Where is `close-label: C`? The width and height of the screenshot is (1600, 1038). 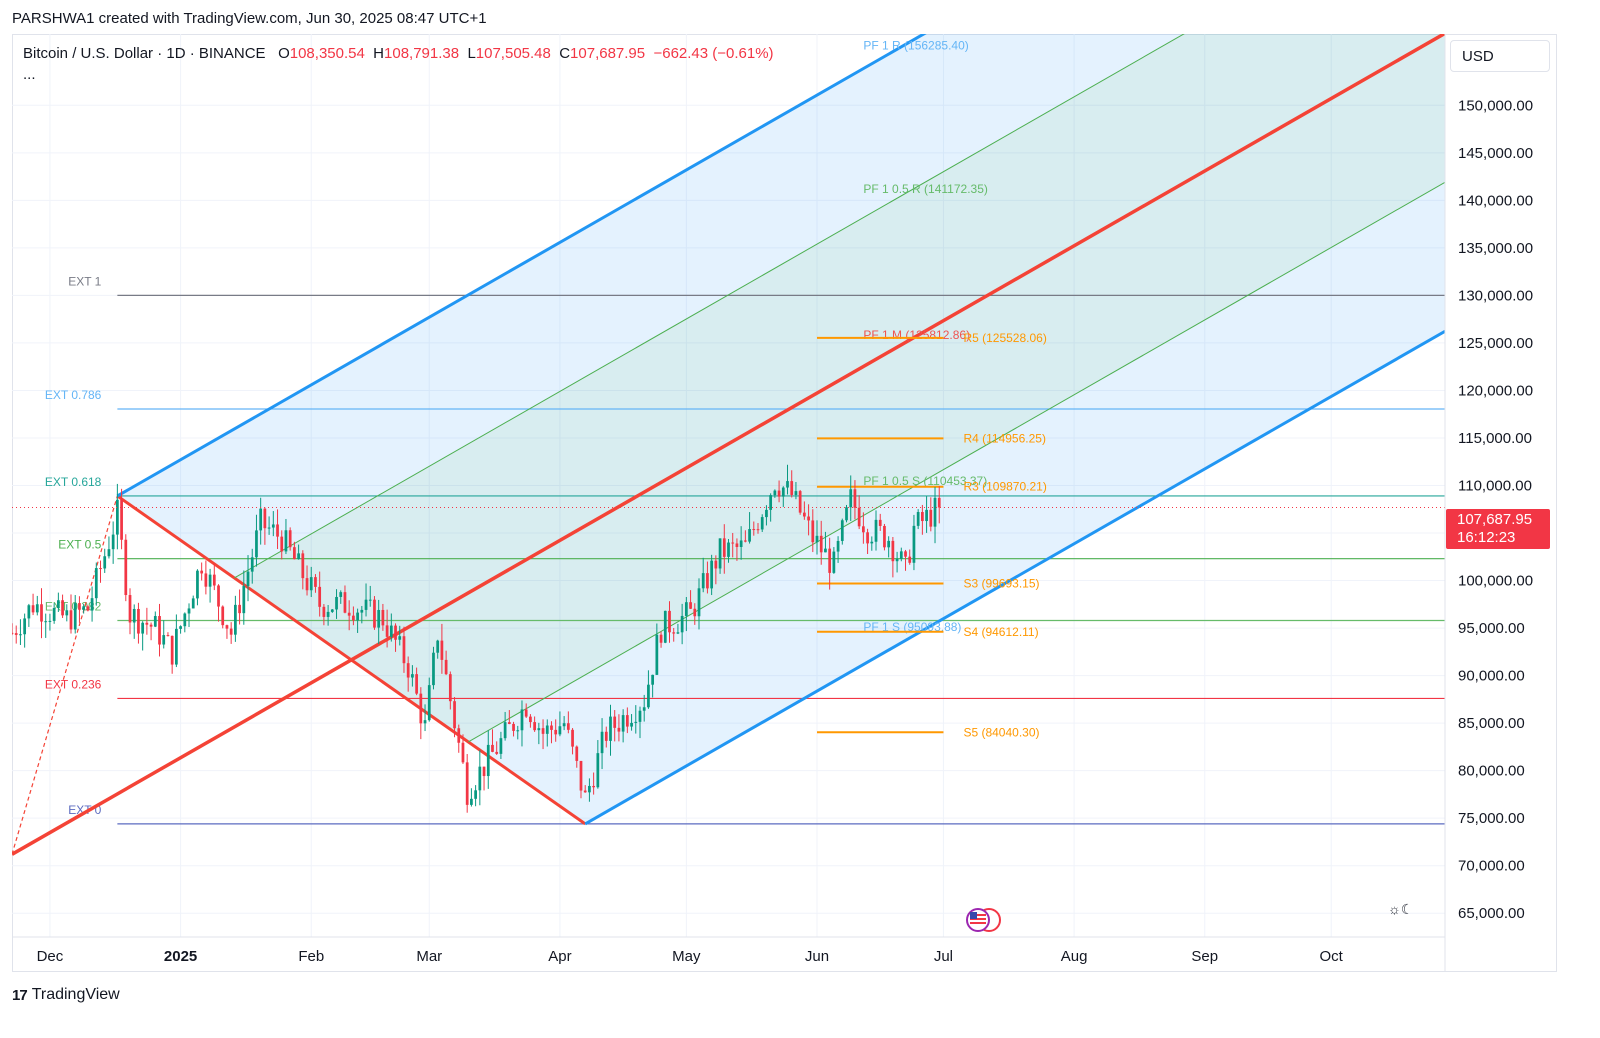
close-label: C is located at coordinates (565, 53).